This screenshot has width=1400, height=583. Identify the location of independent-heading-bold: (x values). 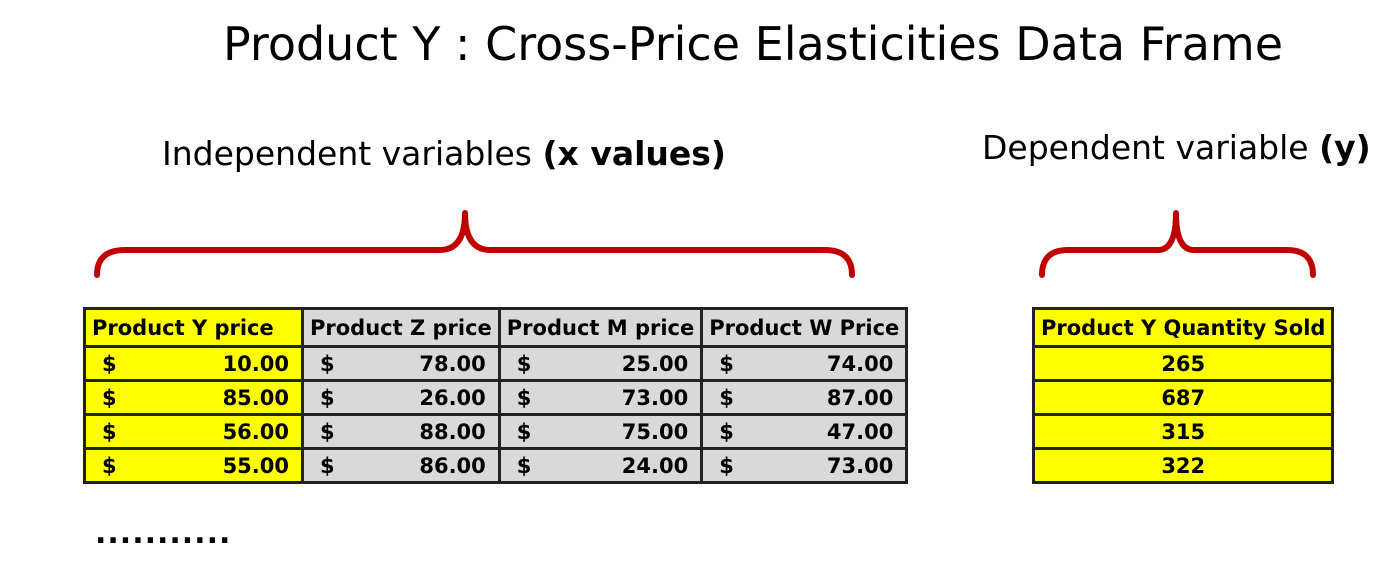
(634, 153).